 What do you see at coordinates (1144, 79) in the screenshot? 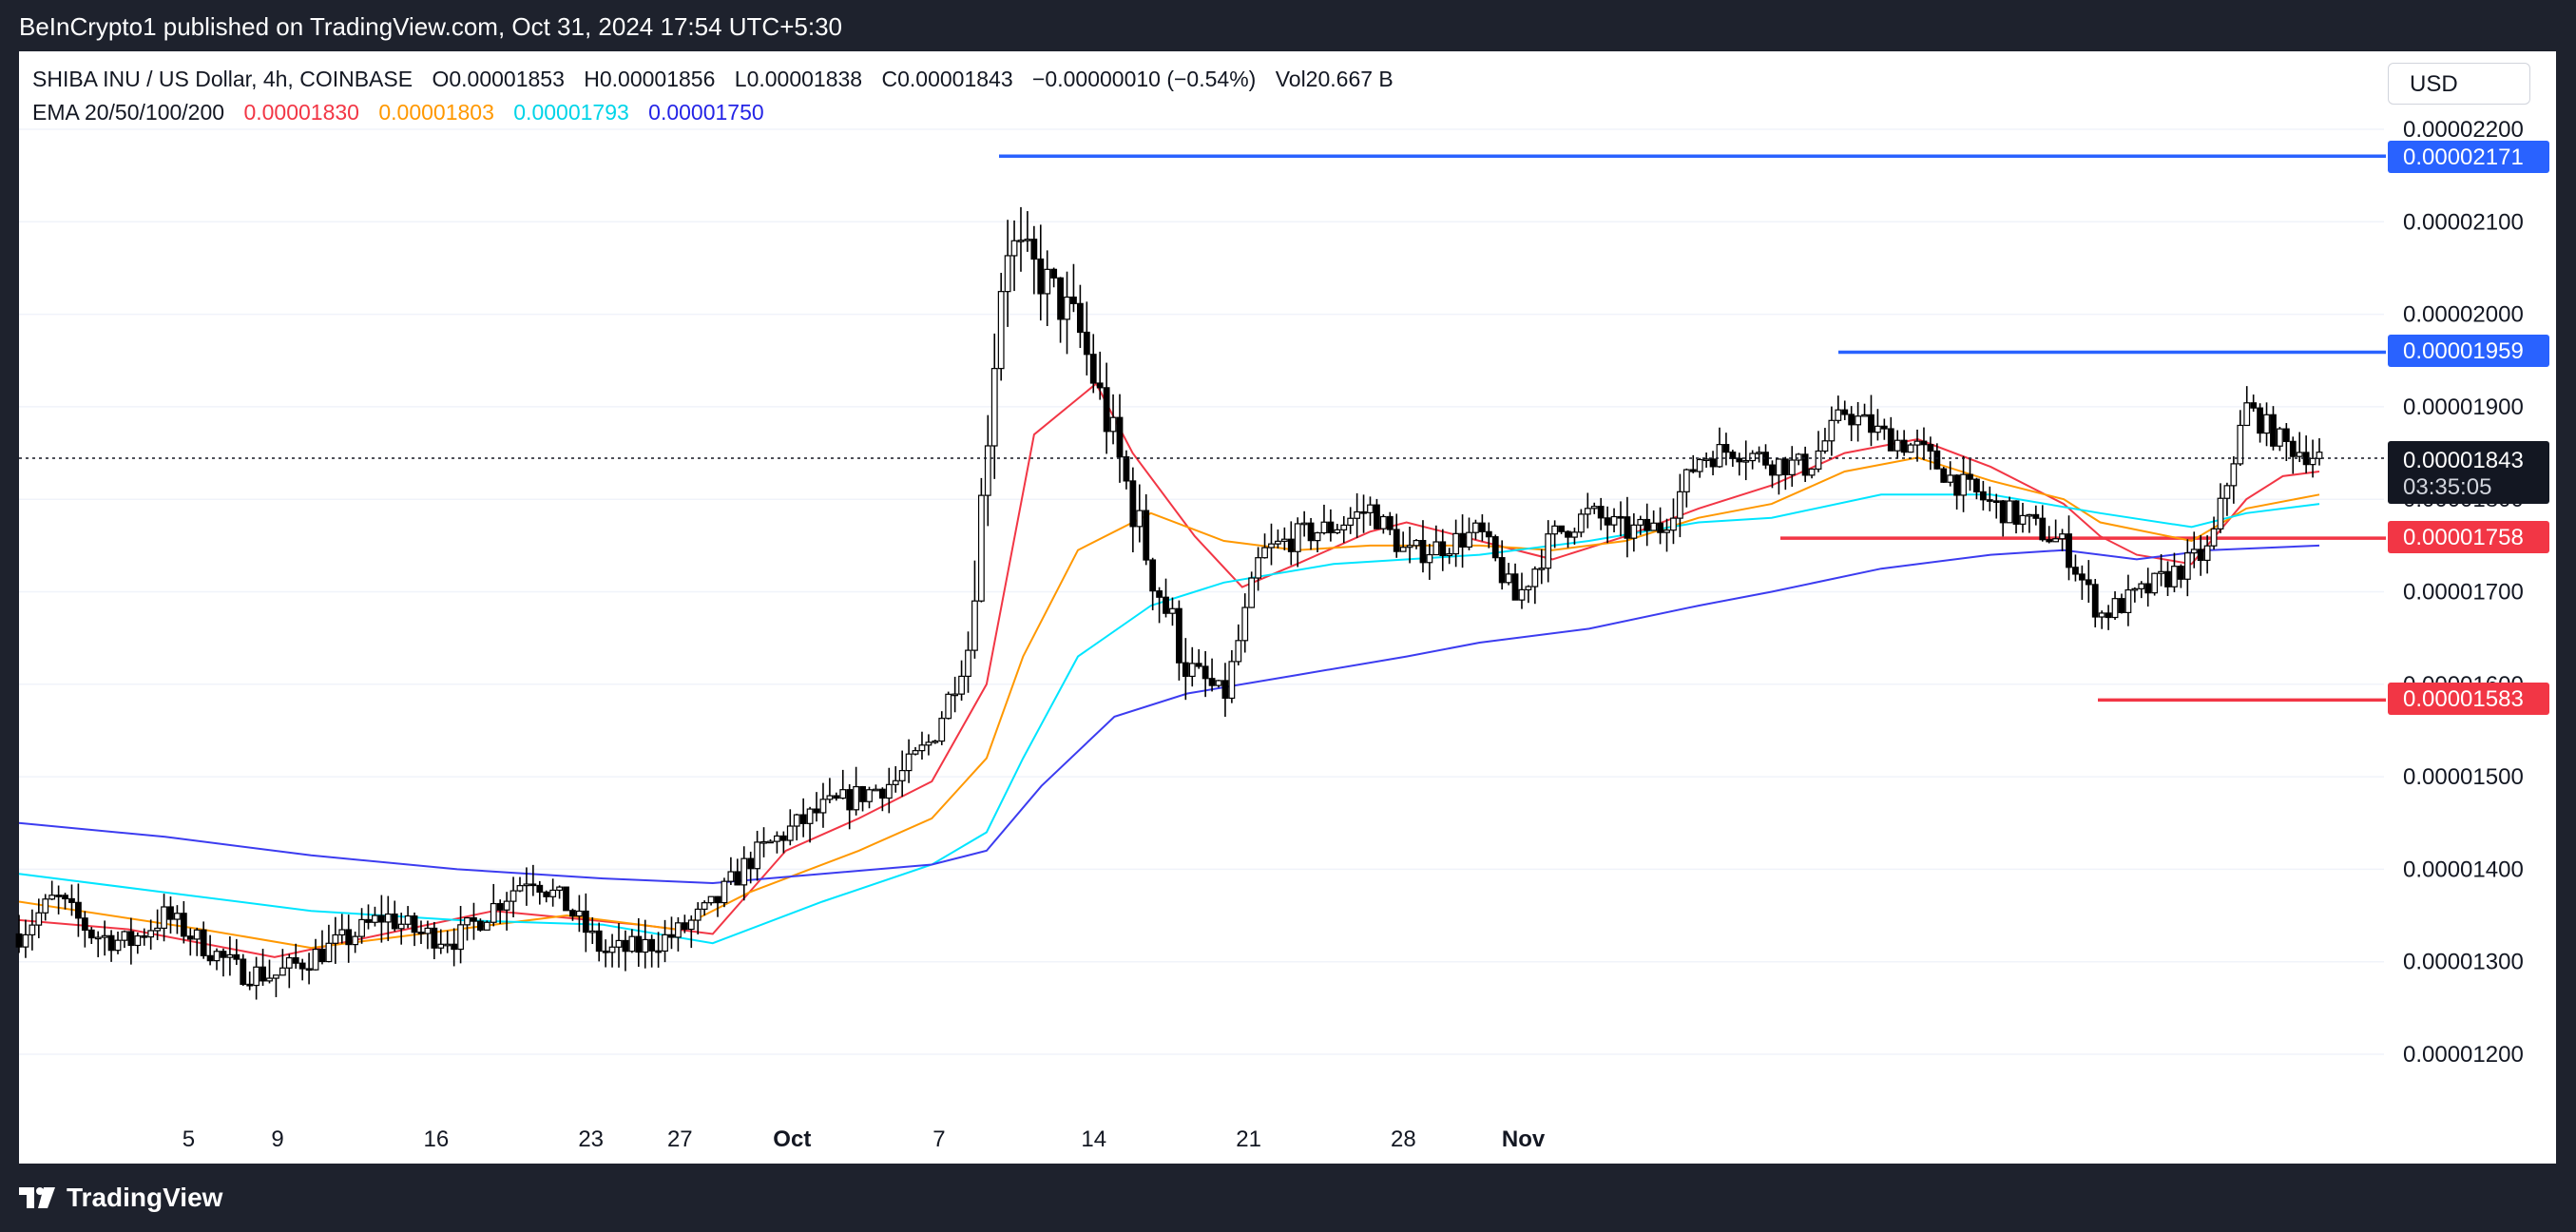
I see `price-change: −0.00000010 (−0.54%)` at bounding box center [1144, 79].